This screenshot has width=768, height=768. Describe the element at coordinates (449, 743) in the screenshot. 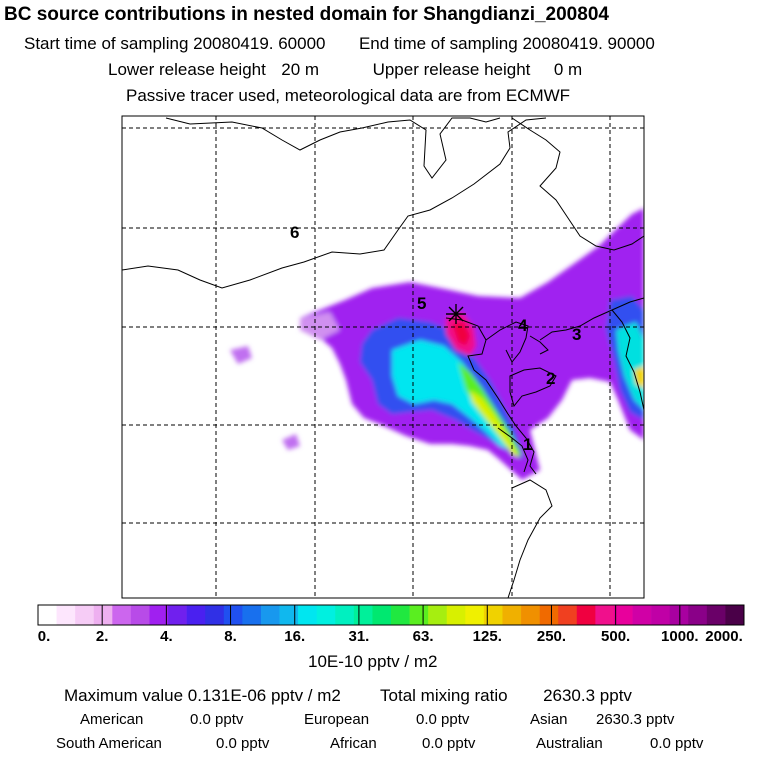

I see `region-value-african: 0.0 pptv` at that location.